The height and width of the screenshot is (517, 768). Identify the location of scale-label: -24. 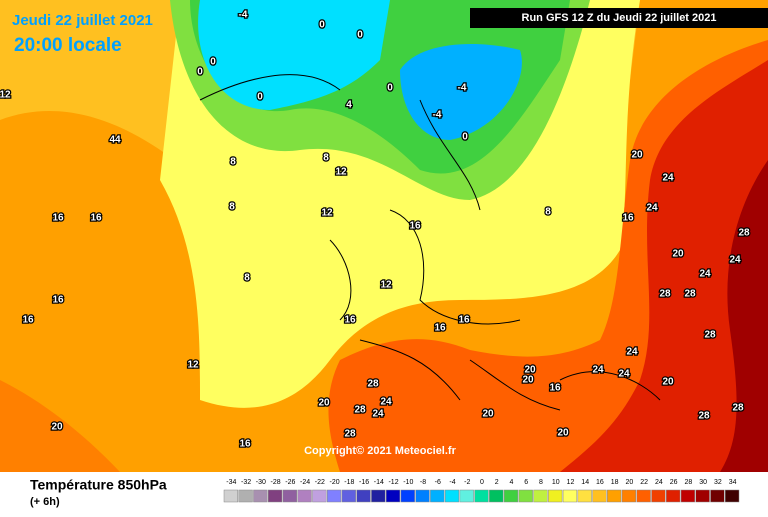
(305, 482).